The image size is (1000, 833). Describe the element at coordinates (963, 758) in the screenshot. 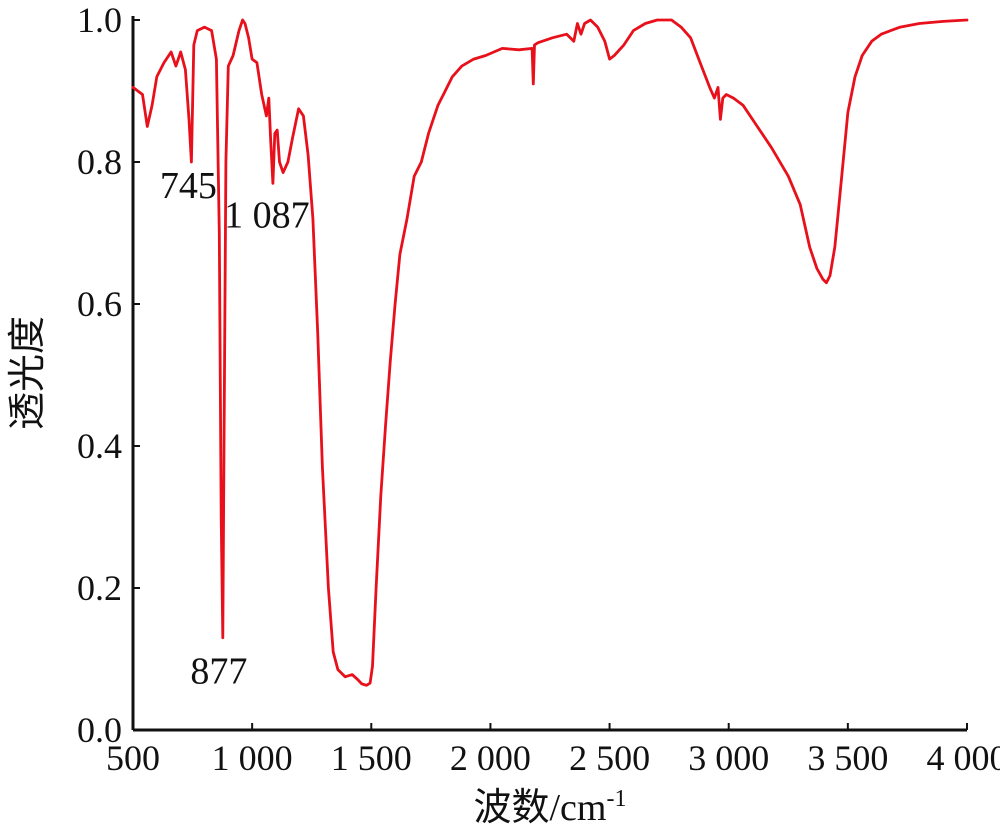

I see `x-tick-label: 4 000` at that location.